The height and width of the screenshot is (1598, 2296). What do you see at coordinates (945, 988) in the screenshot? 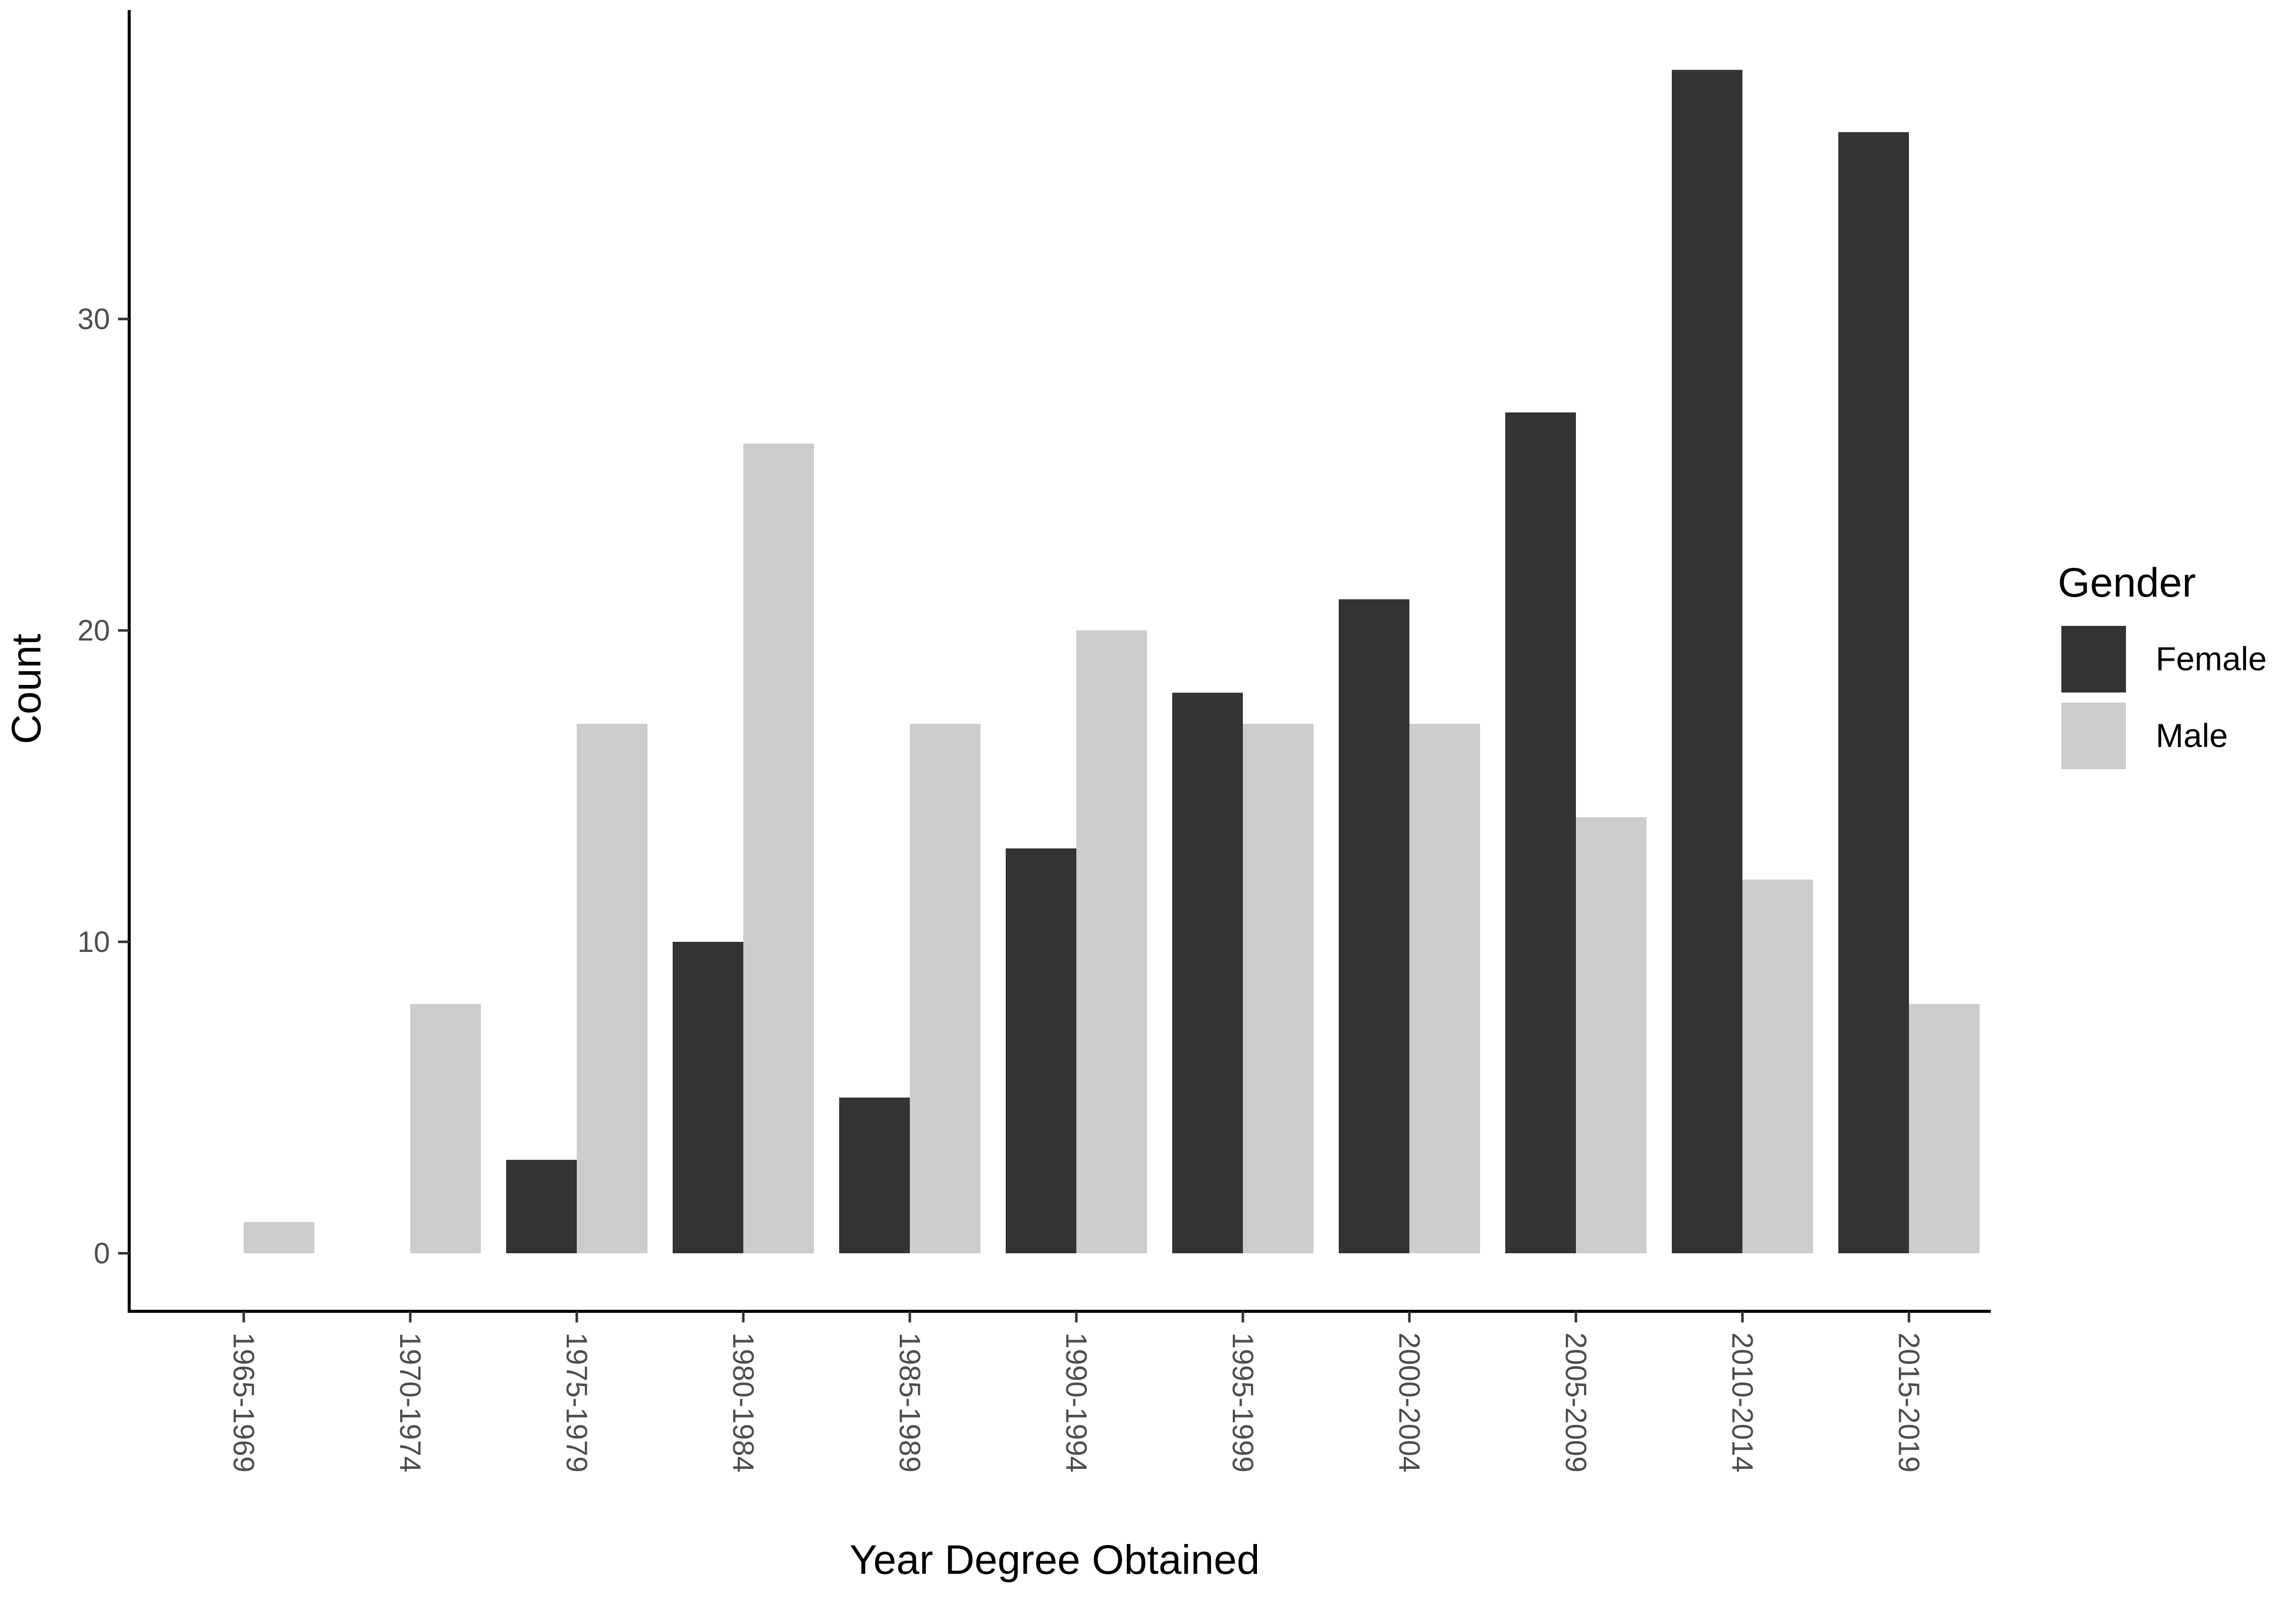
I see `bar-male-1985-1989` at bounding box center [945, 988].